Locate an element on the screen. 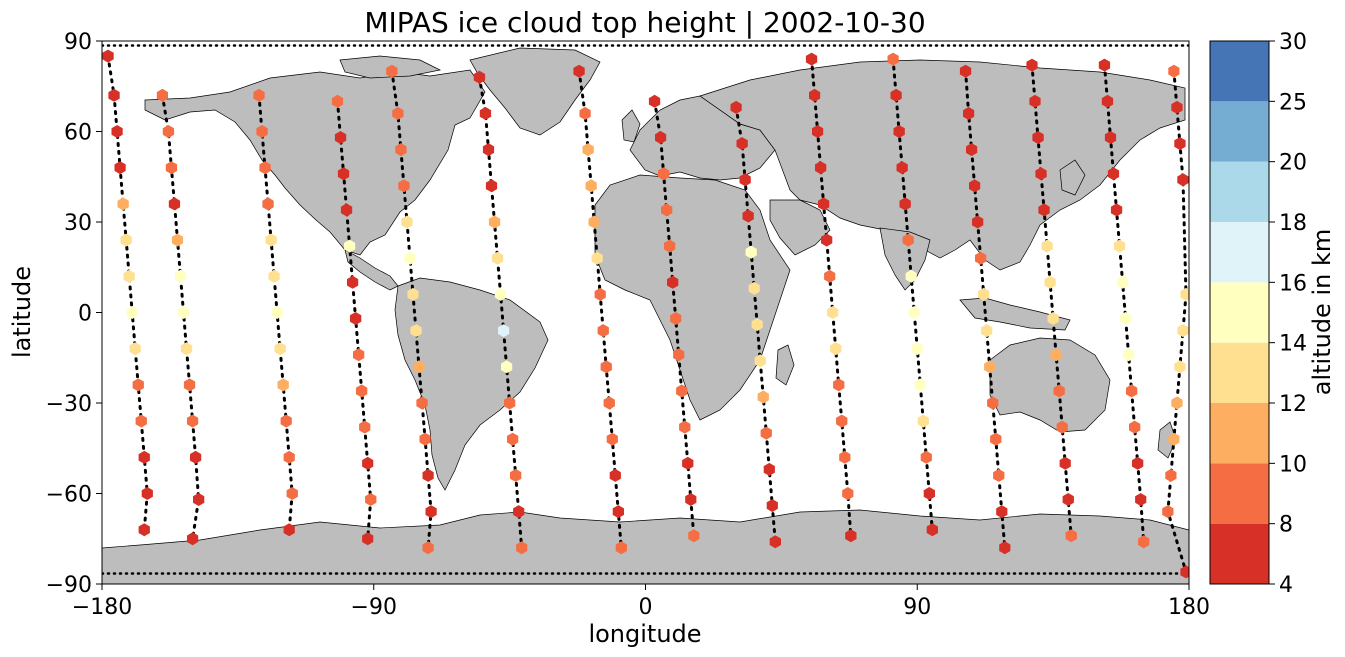 This screenshot has width=1345, height=657. y-tick-label: 0 is located at coordinates (85, 314).